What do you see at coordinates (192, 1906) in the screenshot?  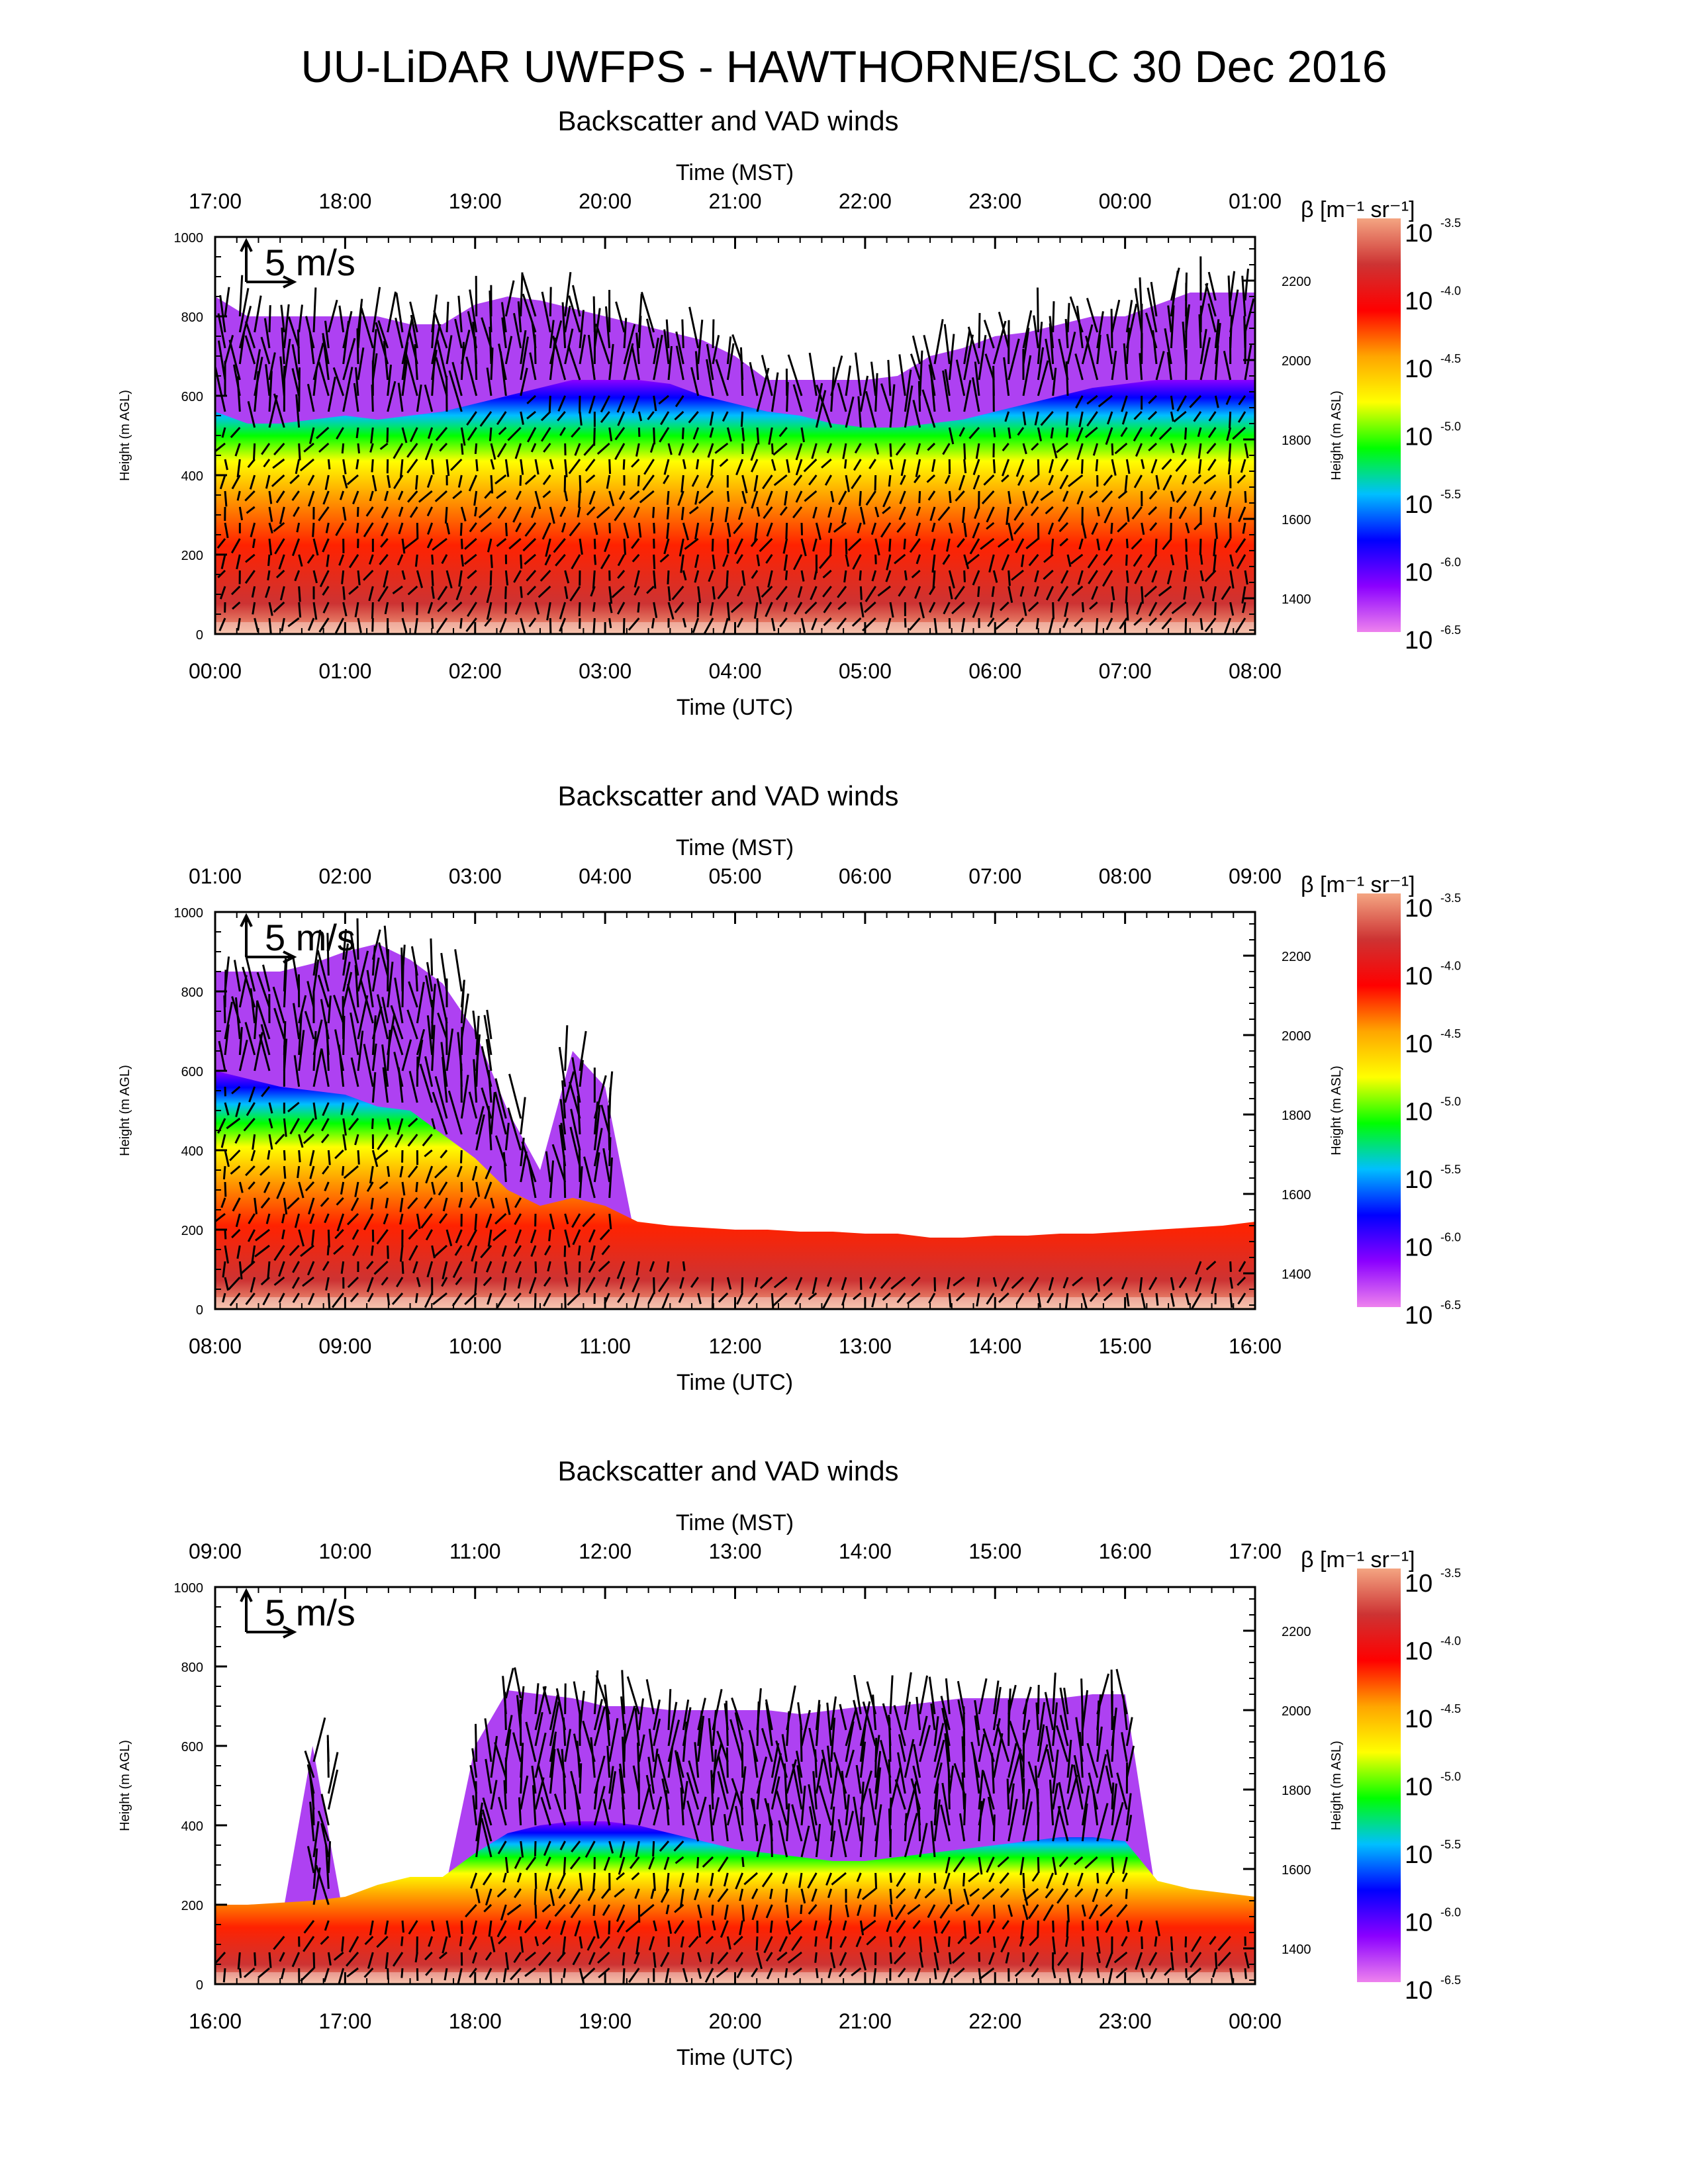 I see `y-tick-label: 200` at bounding box center [192, 1906].